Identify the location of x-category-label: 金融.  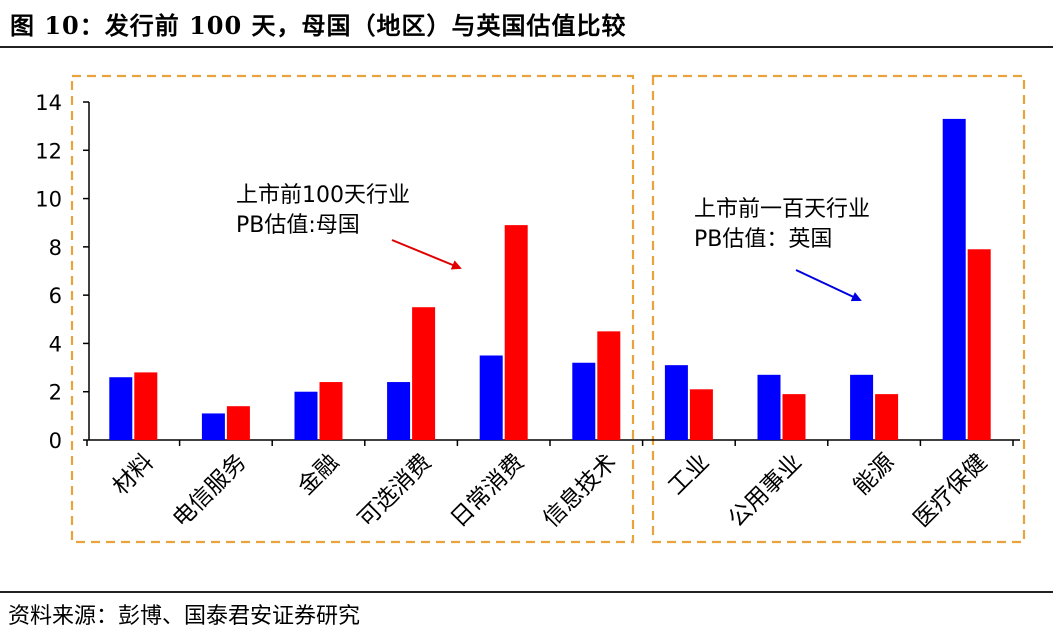
(318, 474).